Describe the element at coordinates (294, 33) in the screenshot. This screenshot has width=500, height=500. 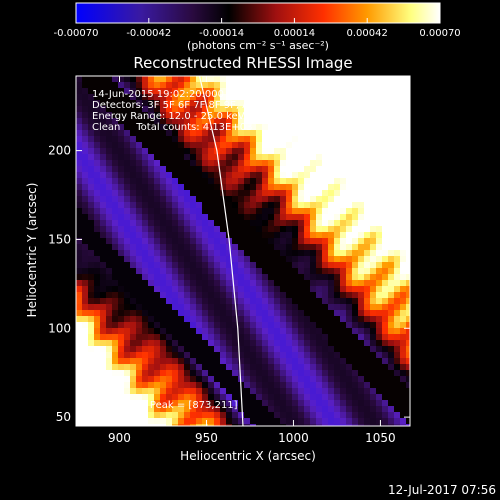
I see `colorbar-tick-label: 0.00014` at that location.